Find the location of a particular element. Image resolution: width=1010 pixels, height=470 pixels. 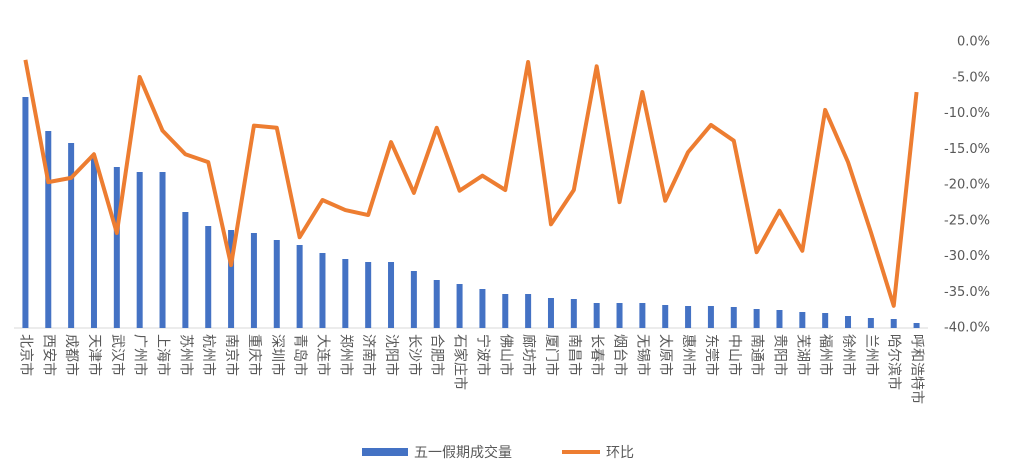

x-tick-label: 南昌市 is located at coordinates (574, 355).